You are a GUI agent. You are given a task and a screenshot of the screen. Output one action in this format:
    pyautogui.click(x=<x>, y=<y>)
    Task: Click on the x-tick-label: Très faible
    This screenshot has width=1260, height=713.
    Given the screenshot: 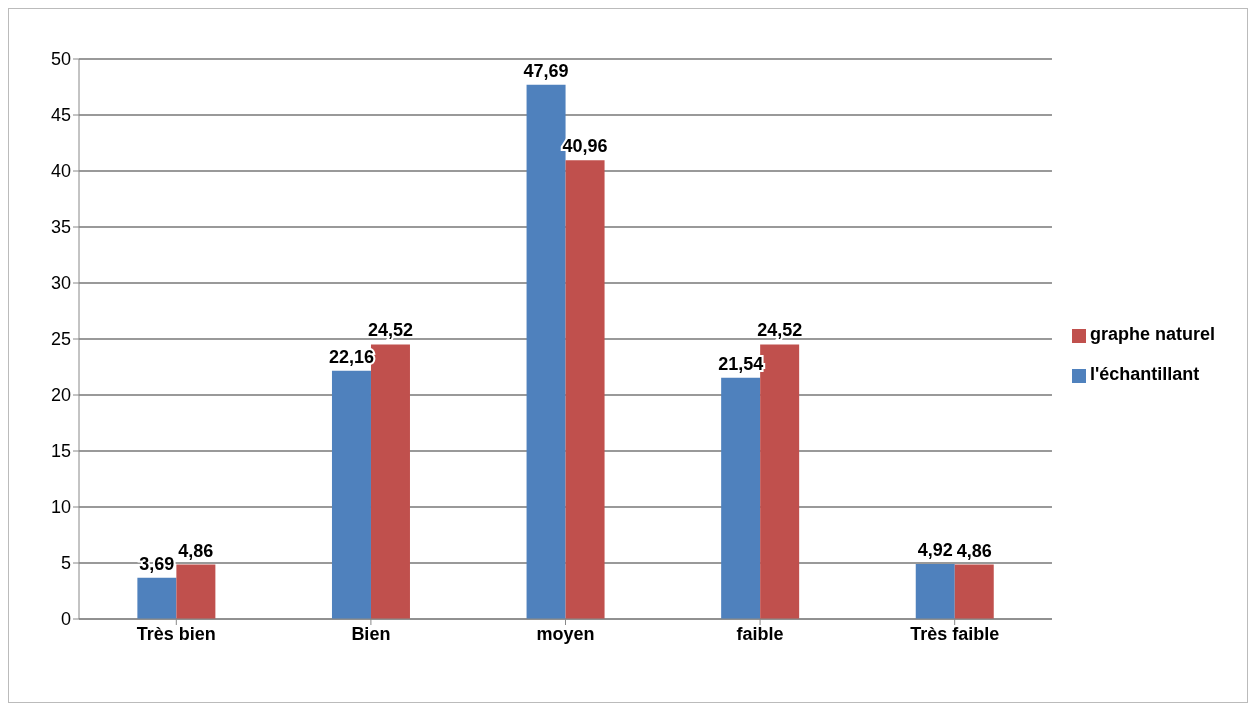 What is the action you would take?
    pyautogui.click(x=955, y=633)
    